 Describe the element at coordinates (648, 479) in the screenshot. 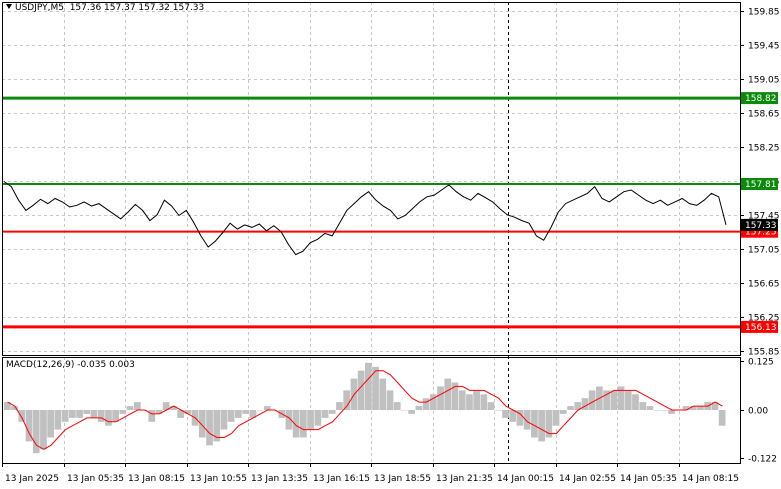

I see `time-tick-label: 14 Jan 05:35` at that location.